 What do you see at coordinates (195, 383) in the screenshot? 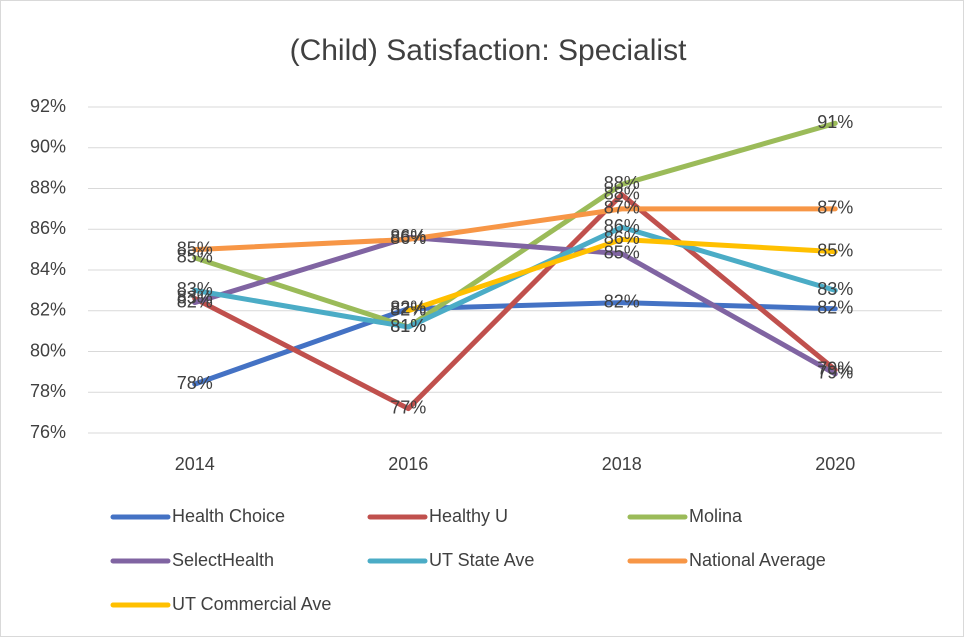
I see `data-label: 78%` at bounding box center [195, 383].